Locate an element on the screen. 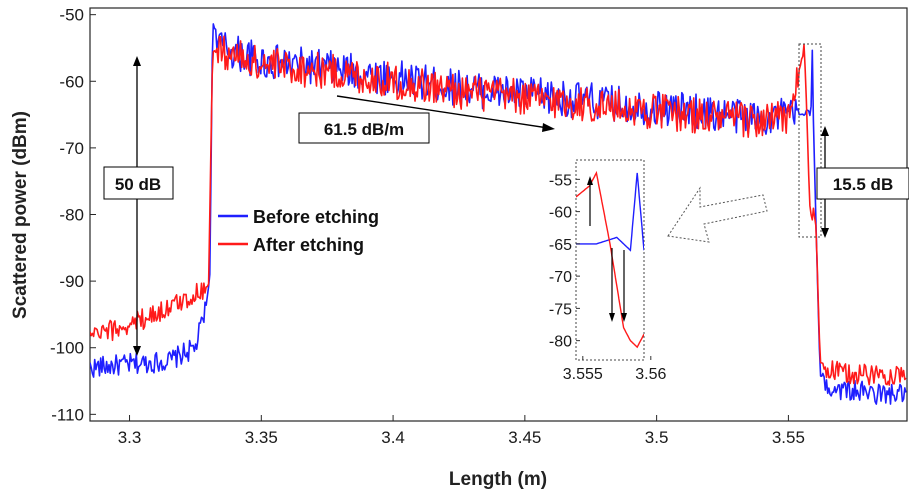  label-15db: 15.5 dB is located at coordinates (863, 184).